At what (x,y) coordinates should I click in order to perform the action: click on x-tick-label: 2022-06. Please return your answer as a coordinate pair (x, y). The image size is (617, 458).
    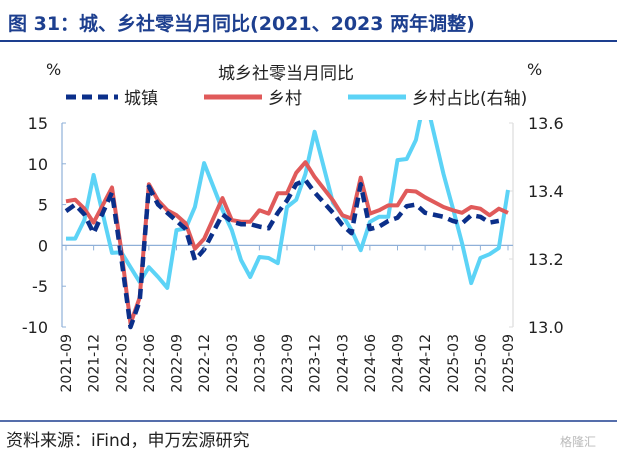
    Looking at the image, I should click on (150, 363).